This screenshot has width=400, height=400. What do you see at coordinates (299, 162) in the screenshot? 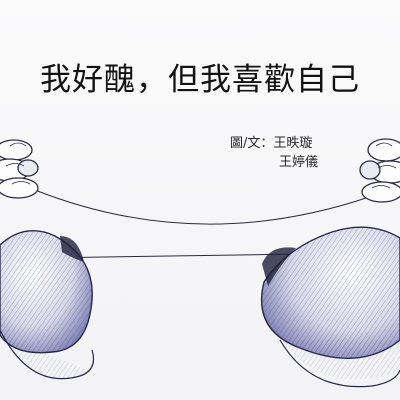
I see `author-name: 王婷儀` at bounding box center [299, 162].